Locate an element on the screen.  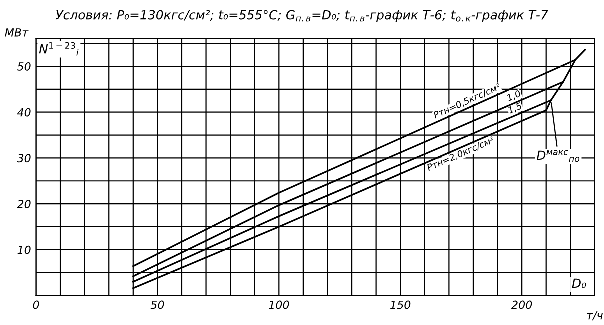
x-tick-label: 150 is located at coordinates (400, 305).